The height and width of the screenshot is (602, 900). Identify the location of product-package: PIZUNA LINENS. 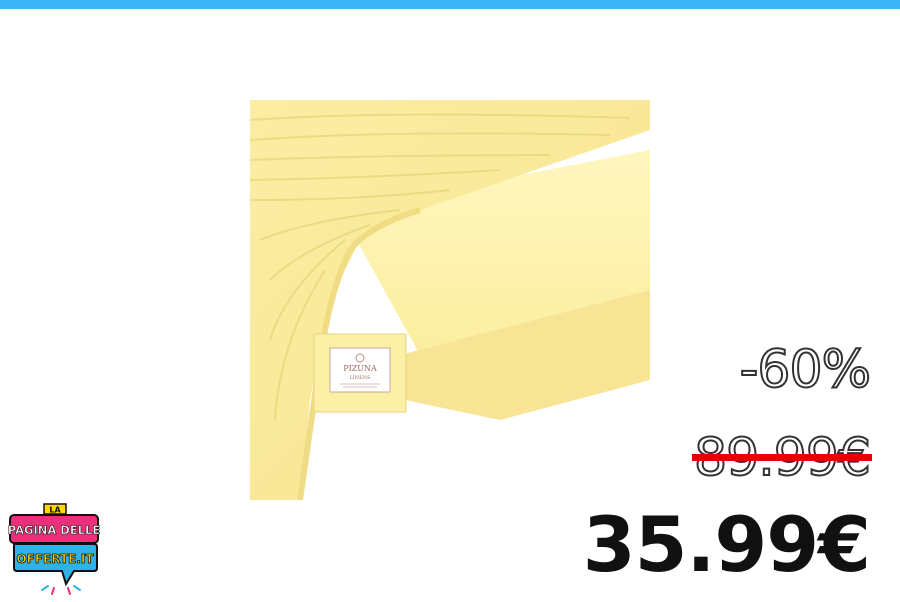
(360, 373).